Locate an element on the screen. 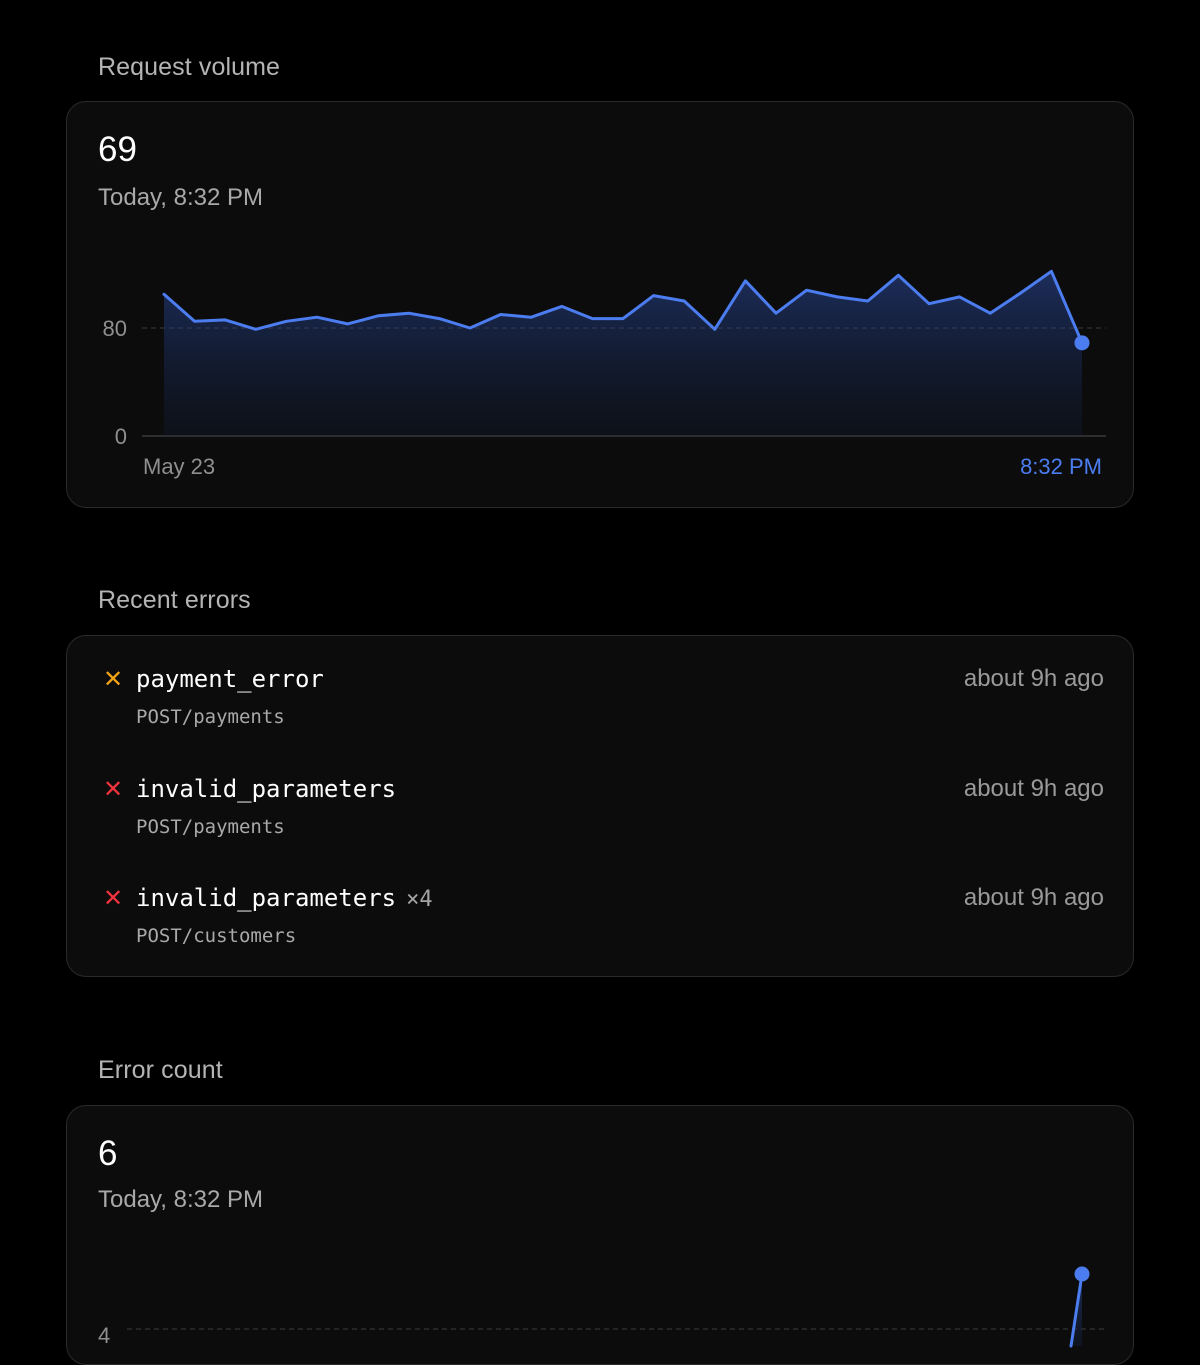 The image size is (1200, 1365). request-volume-title: Request volume is located at coordinates (189, 67).